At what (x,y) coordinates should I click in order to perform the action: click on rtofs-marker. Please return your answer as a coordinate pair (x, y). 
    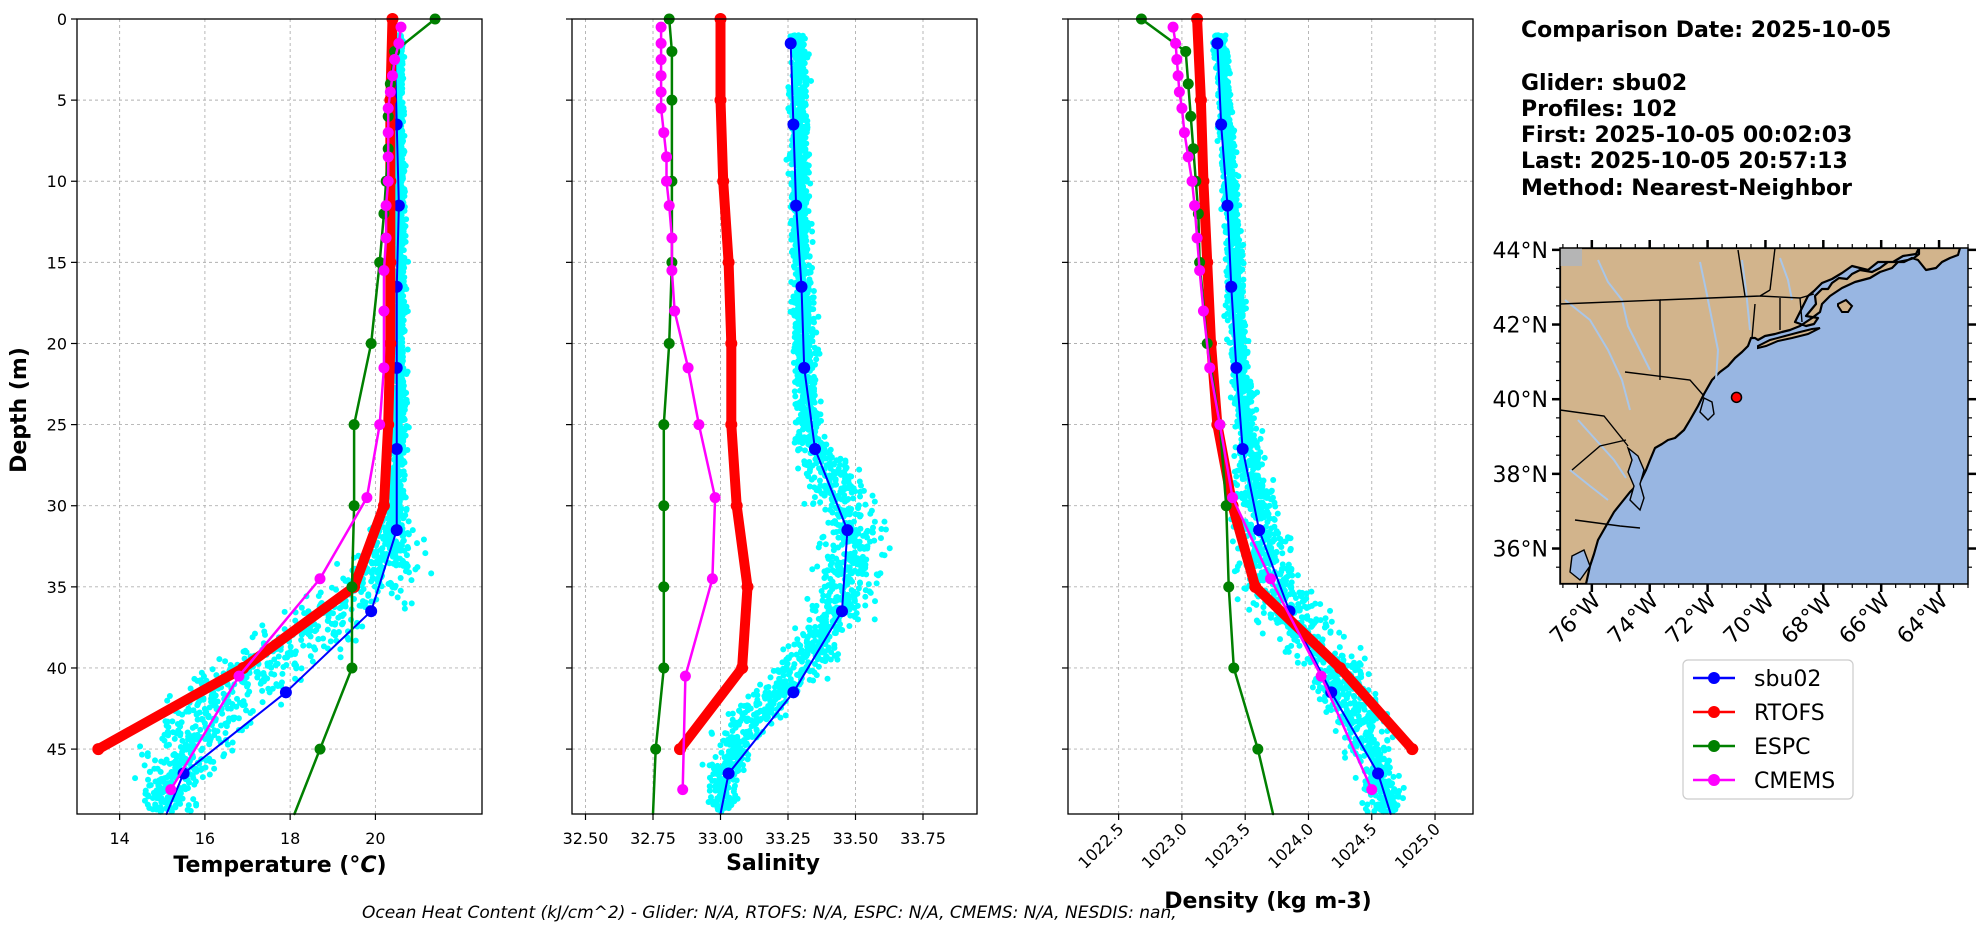
    Looking at the image, I should click on (747, 586).